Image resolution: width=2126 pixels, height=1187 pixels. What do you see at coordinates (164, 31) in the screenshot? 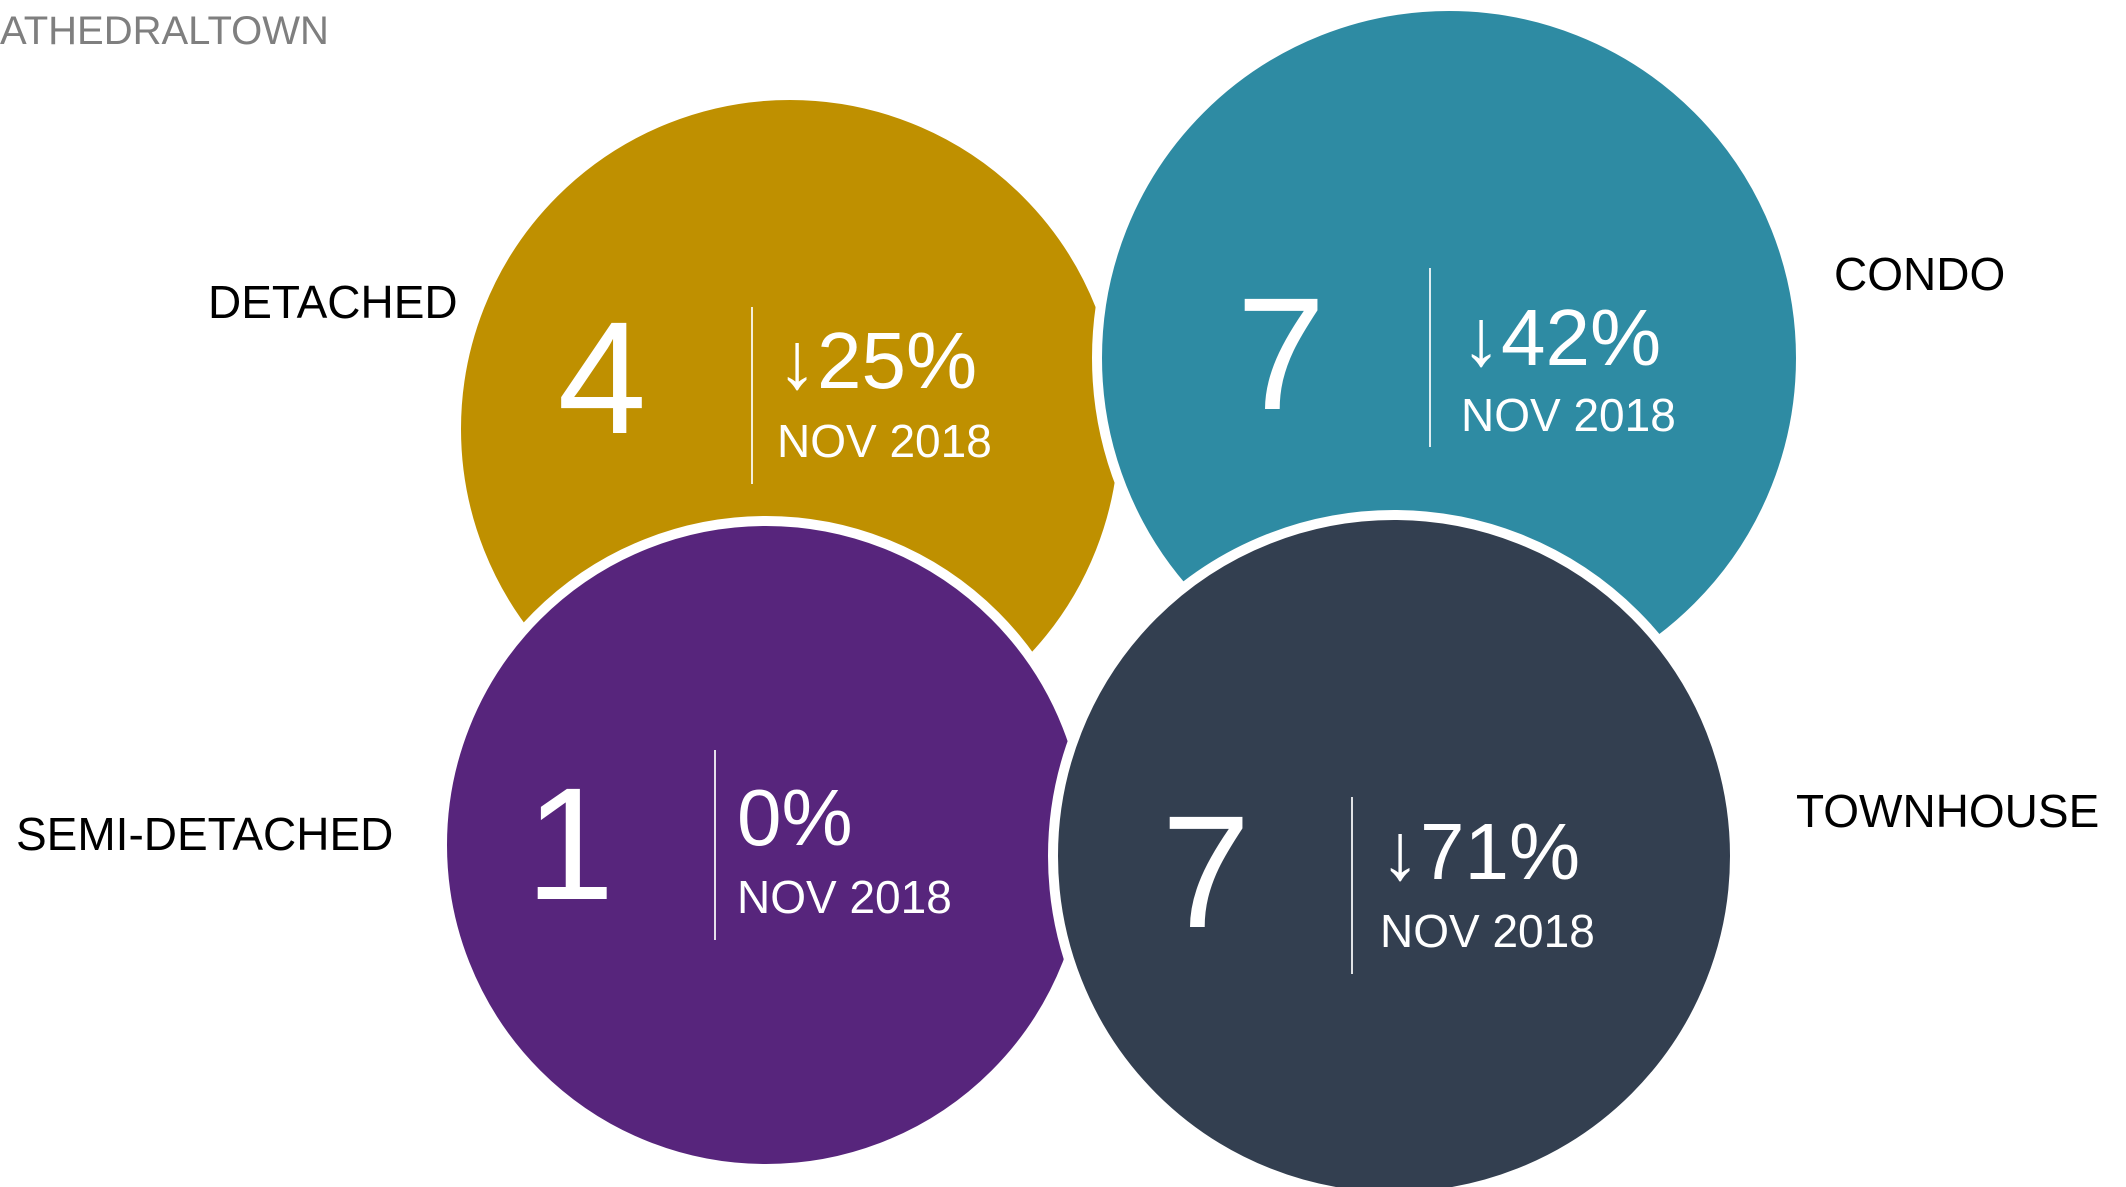
I see `page-title: ATHEDRALTOWN` at bounding box center [164, 31].